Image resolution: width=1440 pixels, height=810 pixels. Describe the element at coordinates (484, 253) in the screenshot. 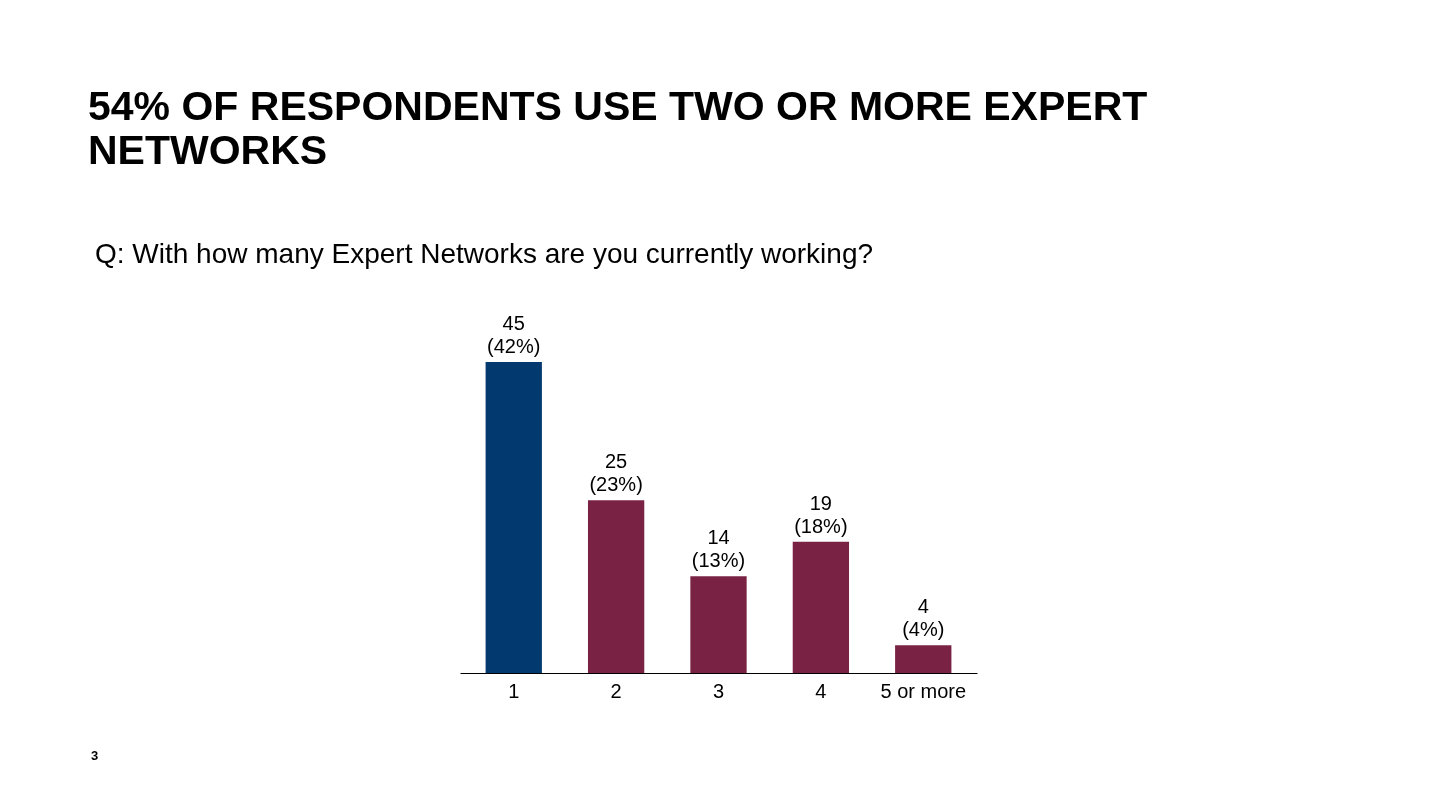

I see `chart-subtitle: Q: With how many Expert Networks are you currently working?` at that location.